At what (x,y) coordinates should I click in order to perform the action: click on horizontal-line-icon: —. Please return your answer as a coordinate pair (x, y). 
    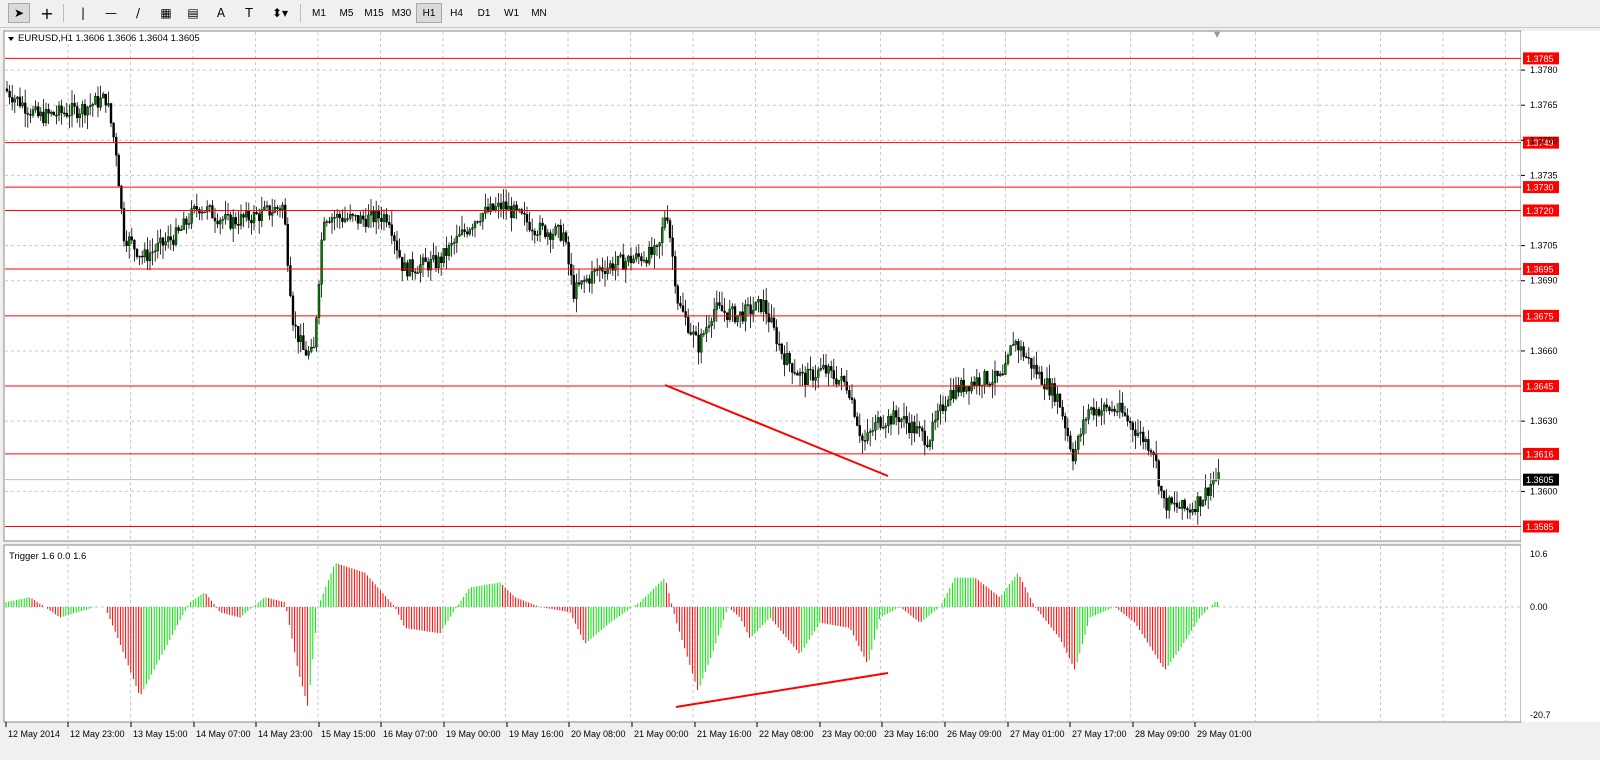
    Looking at the image, I should click on (111, 13).